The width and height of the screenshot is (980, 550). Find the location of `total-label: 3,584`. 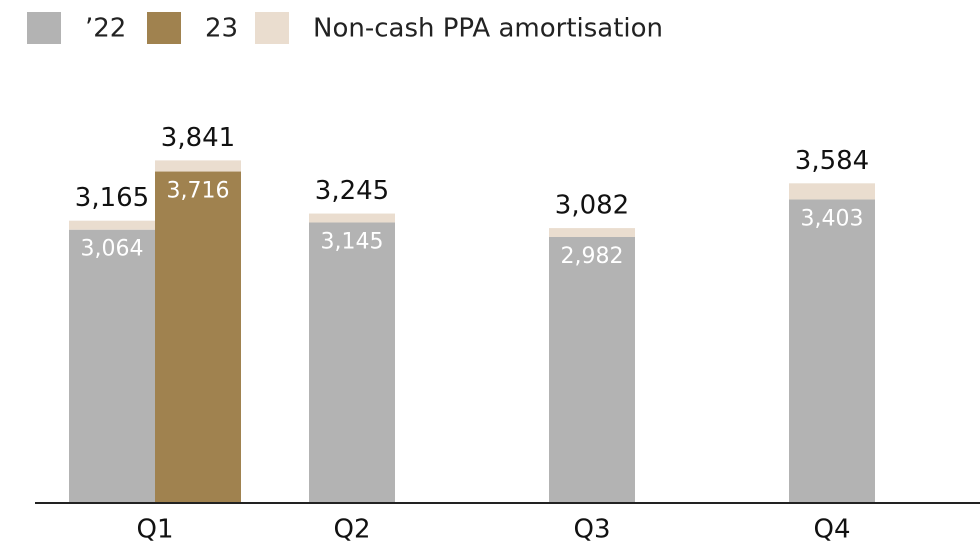

total-label: 3,584 is located at coordinates (832, 161).